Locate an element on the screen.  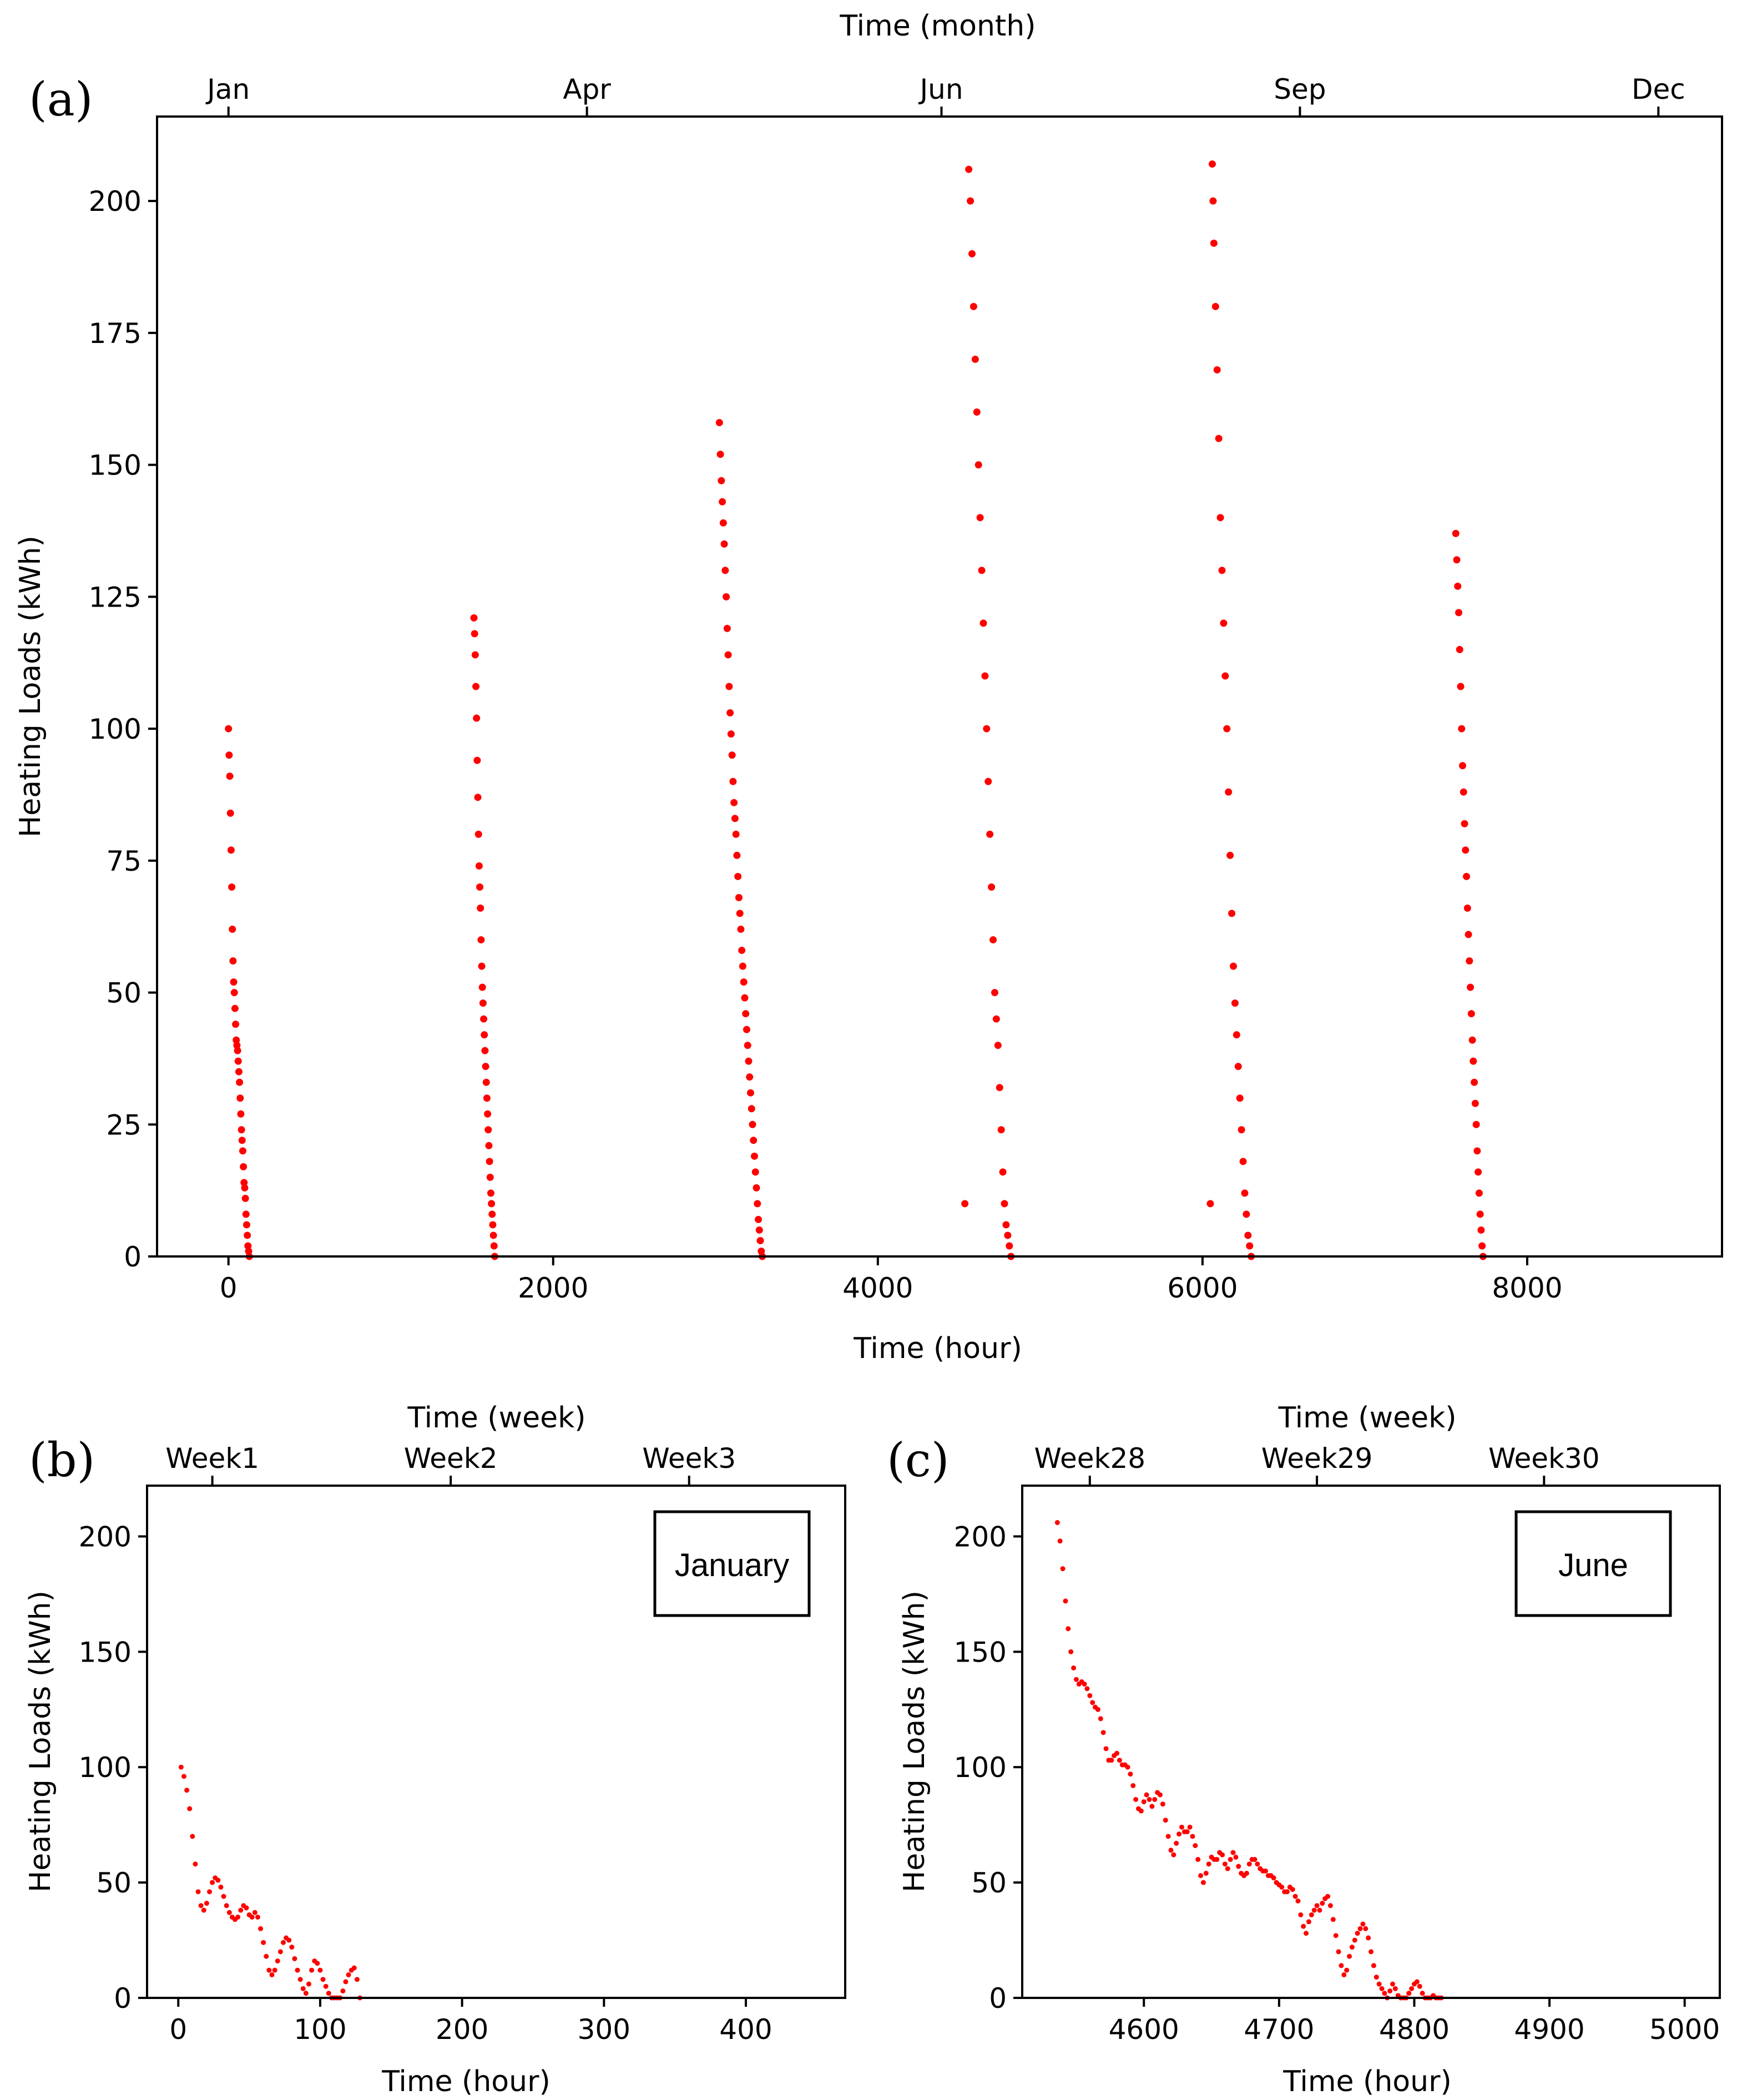
panel-c-plot-frame is located at coordinates (1371, 1742).